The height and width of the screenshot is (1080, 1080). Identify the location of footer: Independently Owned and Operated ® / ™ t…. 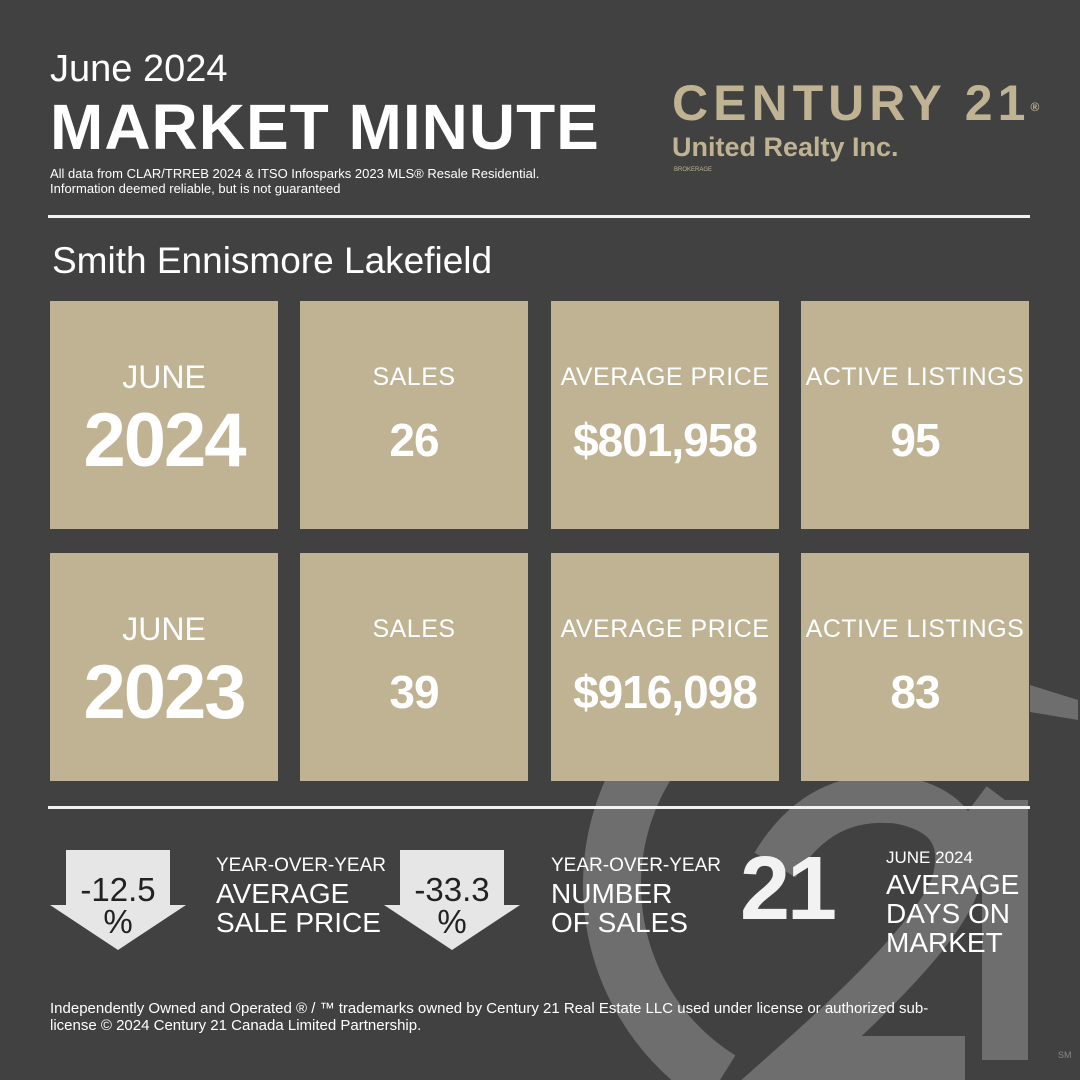
(489, 1017).